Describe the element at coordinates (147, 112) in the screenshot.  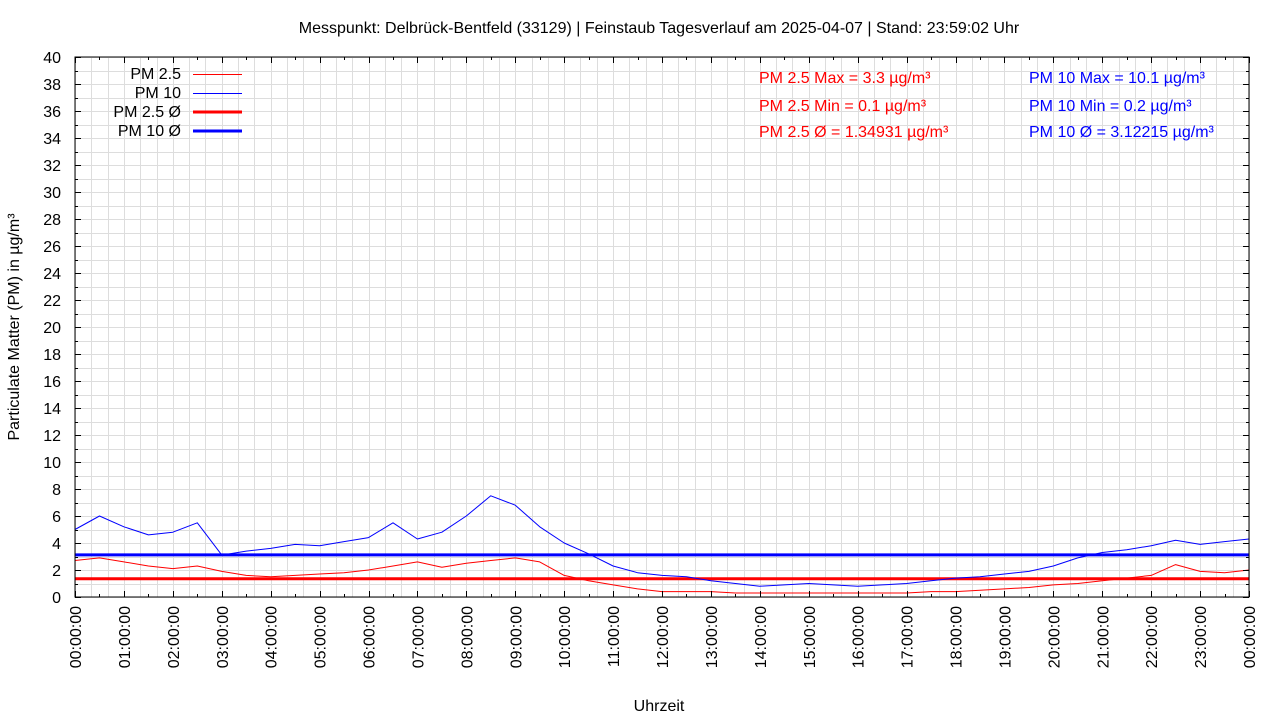
I see `legend-label-pm25-avg: PM 2.5 Ø` at that location.